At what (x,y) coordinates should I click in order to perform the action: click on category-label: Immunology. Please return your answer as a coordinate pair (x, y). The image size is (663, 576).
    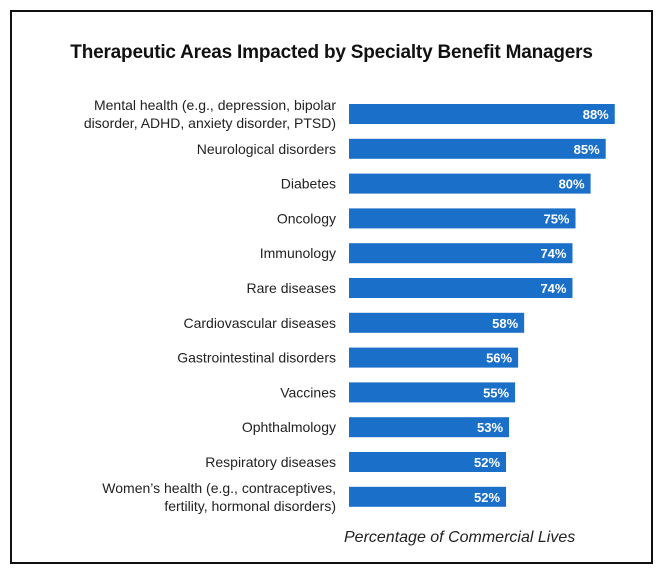
    Looking at the image, I should click on (298, 253).